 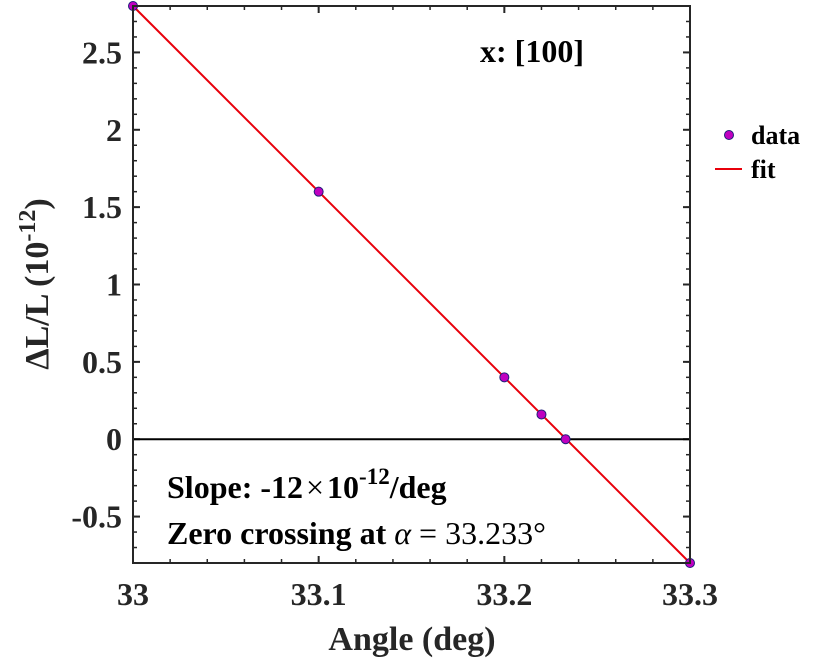 I want to click on x-tick-label: 33.2, so click(x=504, y=594).